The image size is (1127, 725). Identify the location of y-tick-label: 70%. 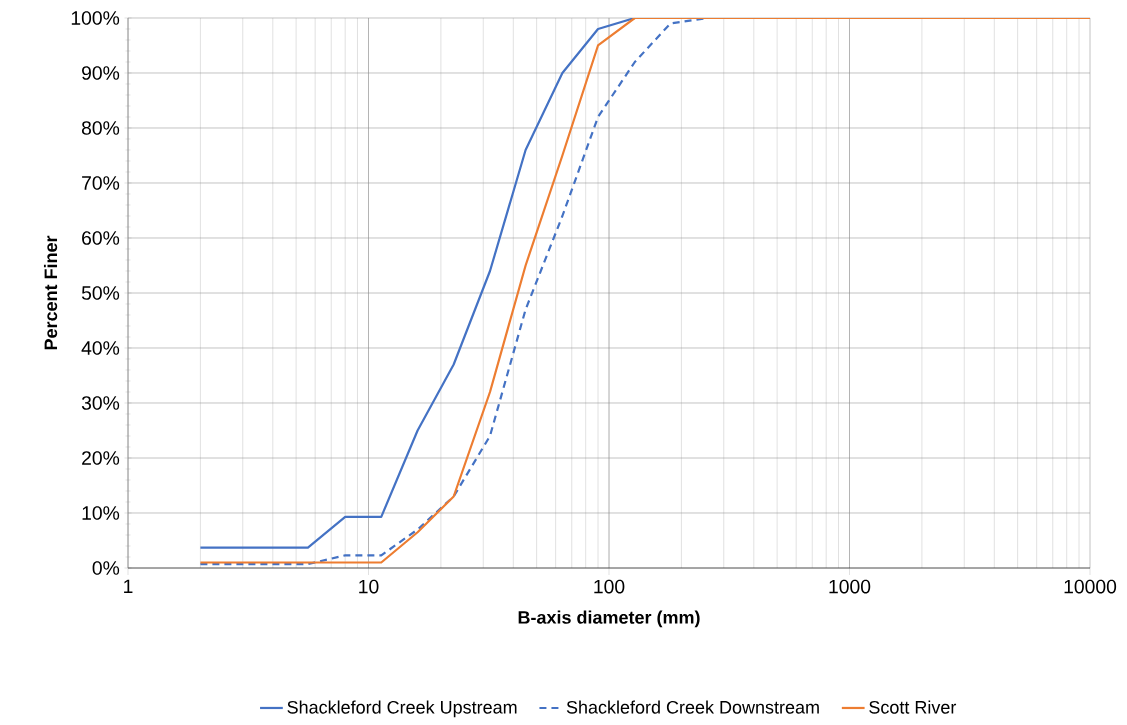
(101, 183).